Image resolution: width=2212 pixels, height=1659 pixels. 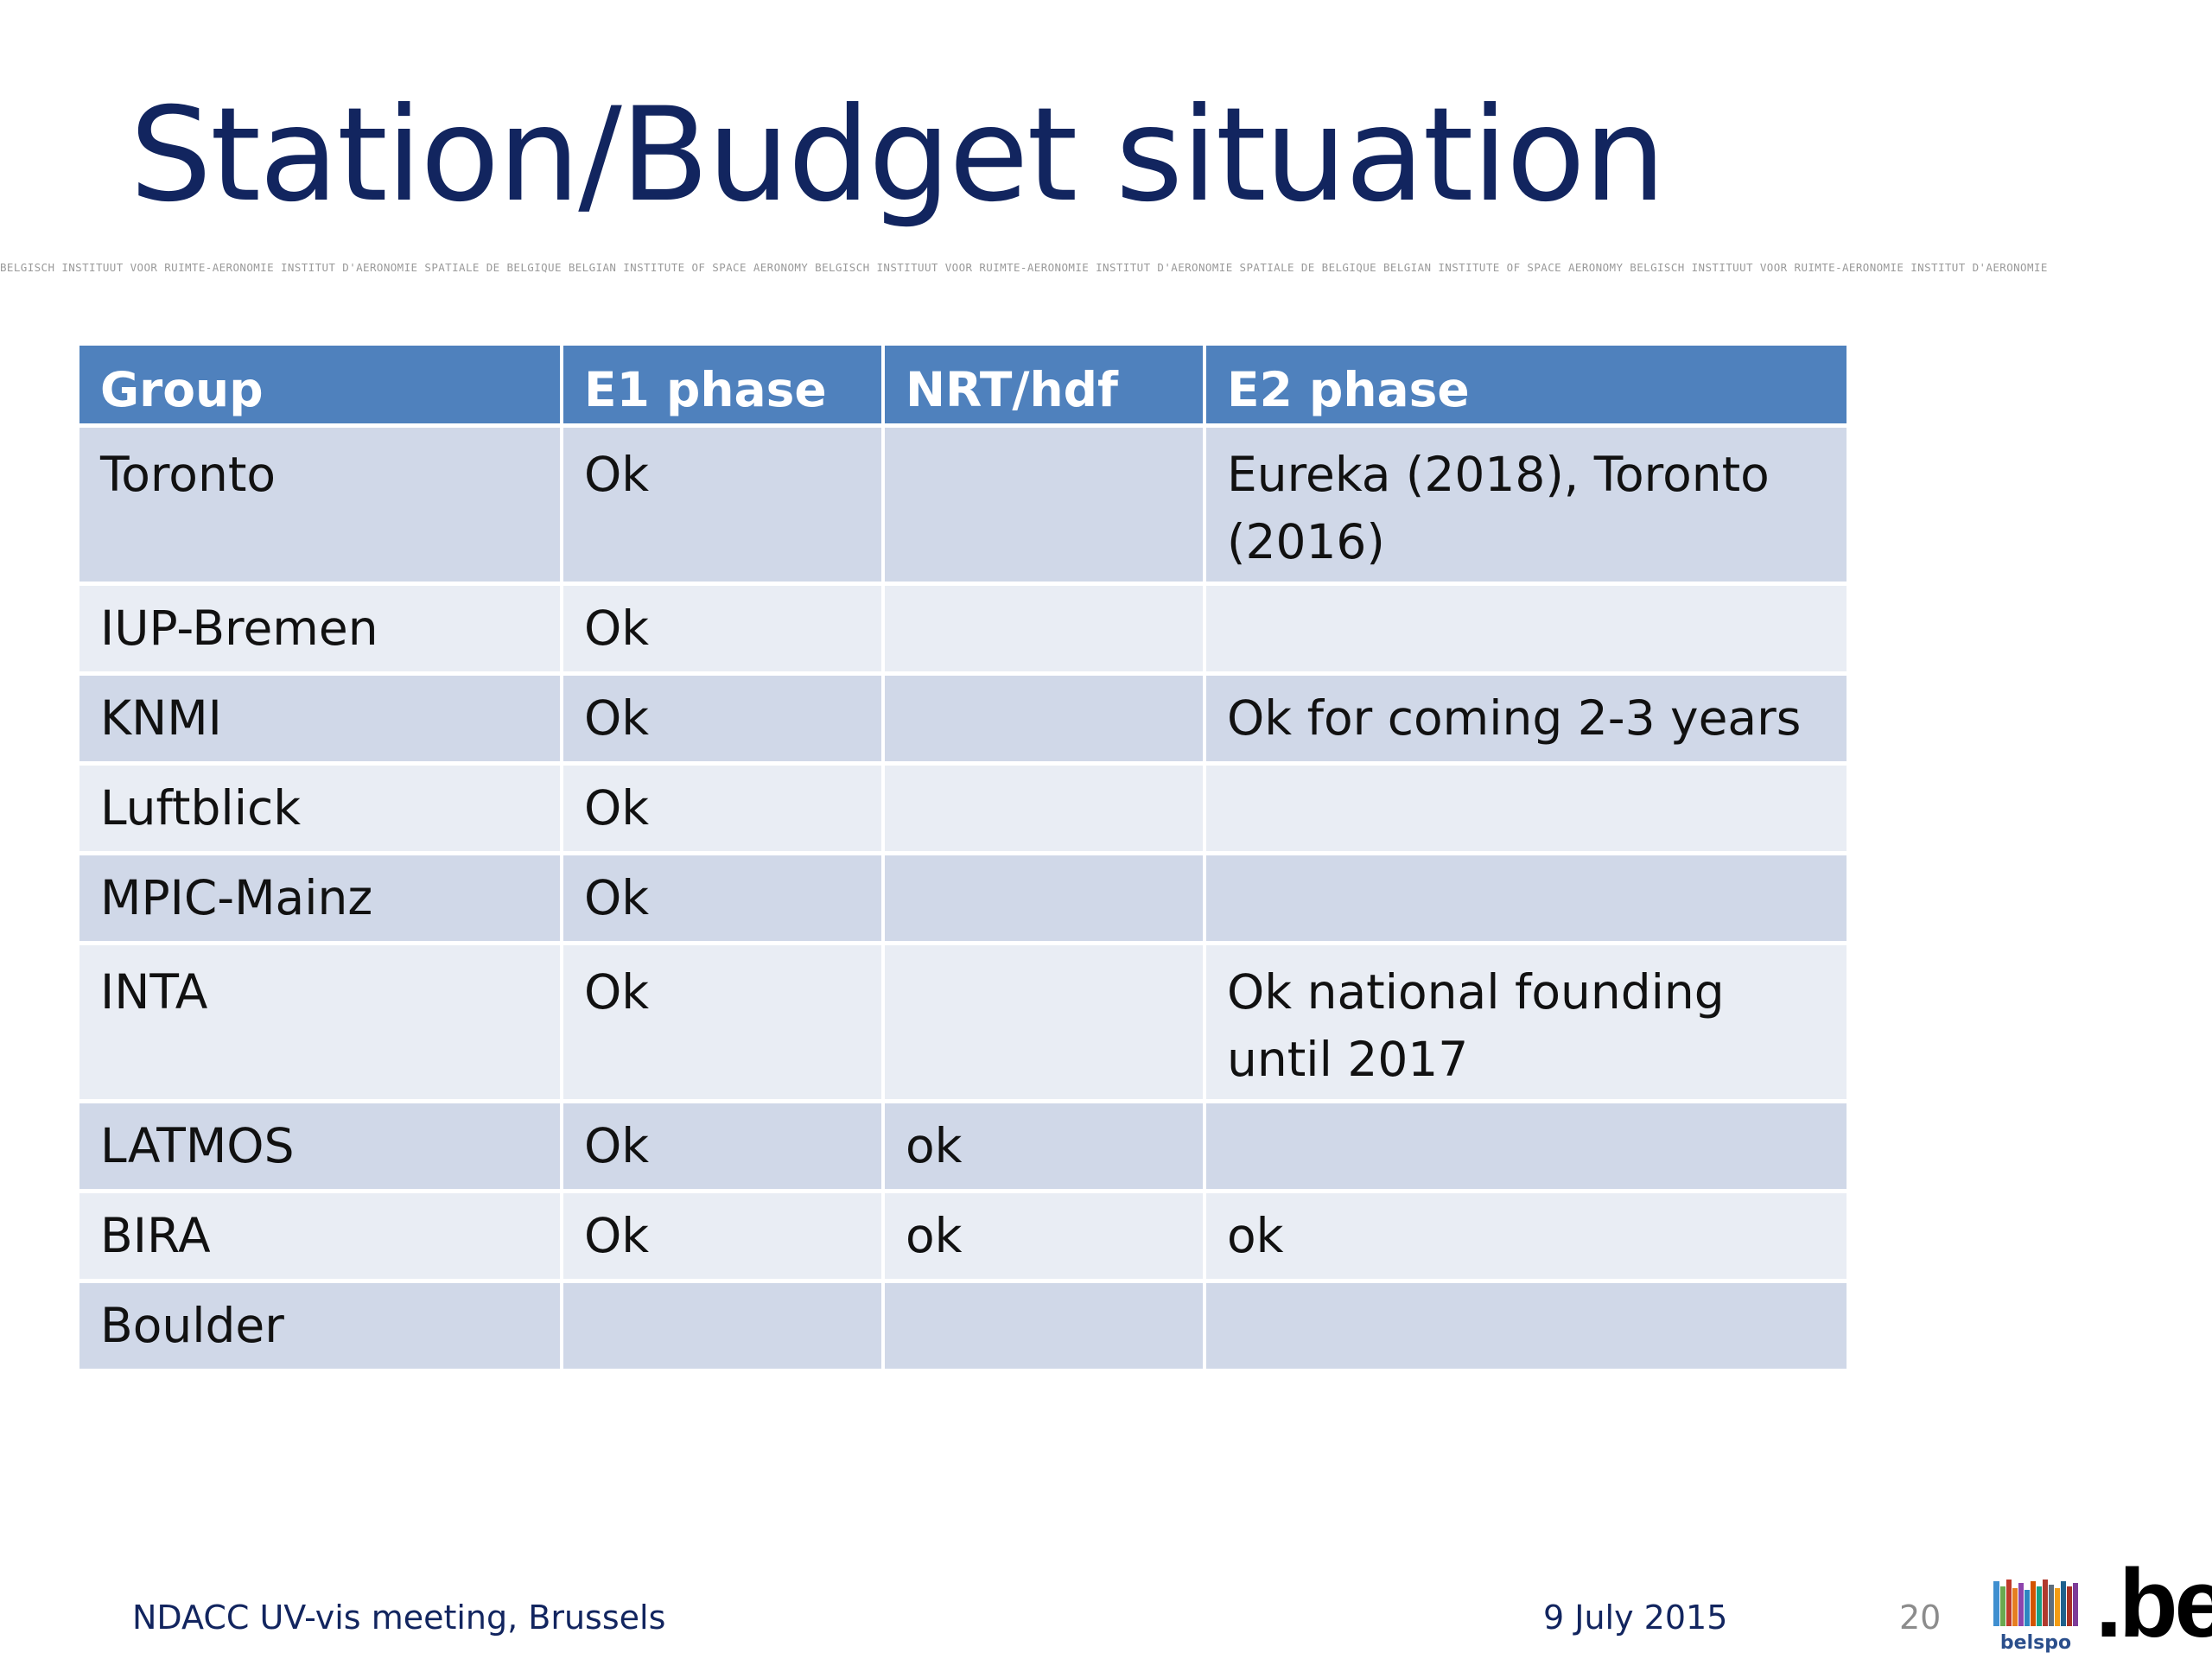 I want to click on table-row: BIRA Ok ok ok, so click(x=963, y=1236).